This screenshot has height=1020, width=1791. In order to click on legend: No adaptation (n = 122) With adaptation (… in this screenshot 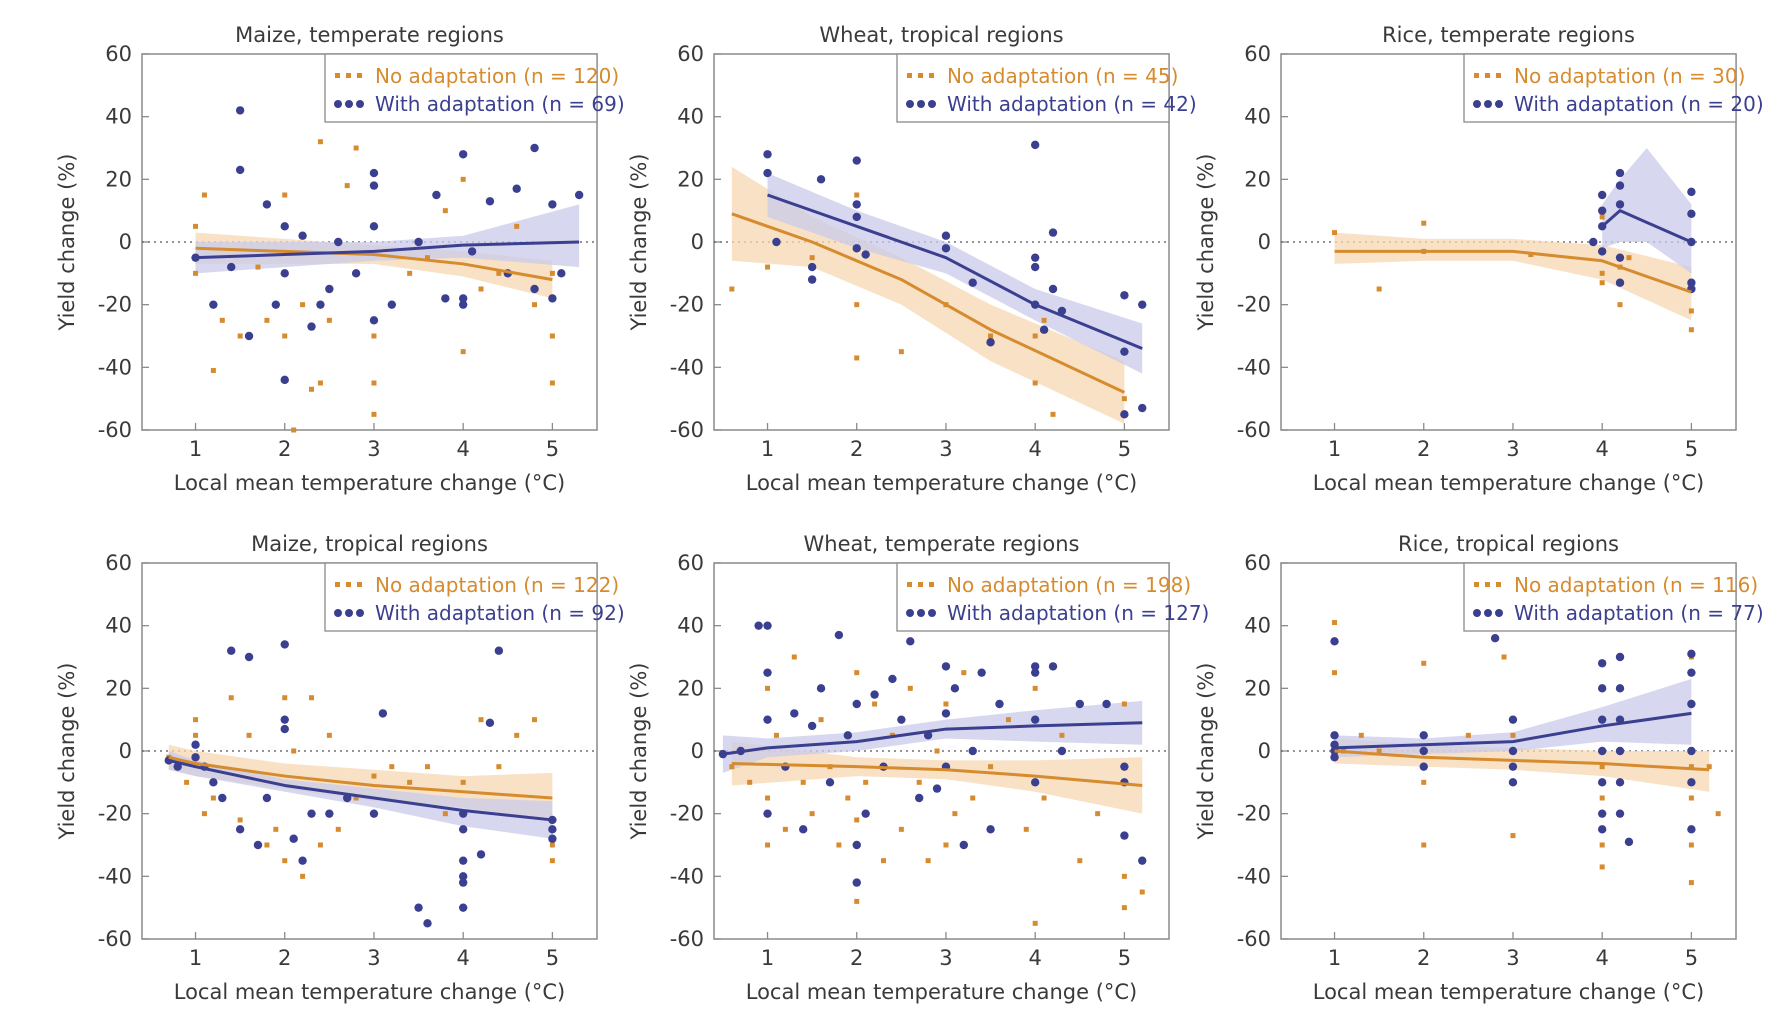, I will do `click(474, 597)`.